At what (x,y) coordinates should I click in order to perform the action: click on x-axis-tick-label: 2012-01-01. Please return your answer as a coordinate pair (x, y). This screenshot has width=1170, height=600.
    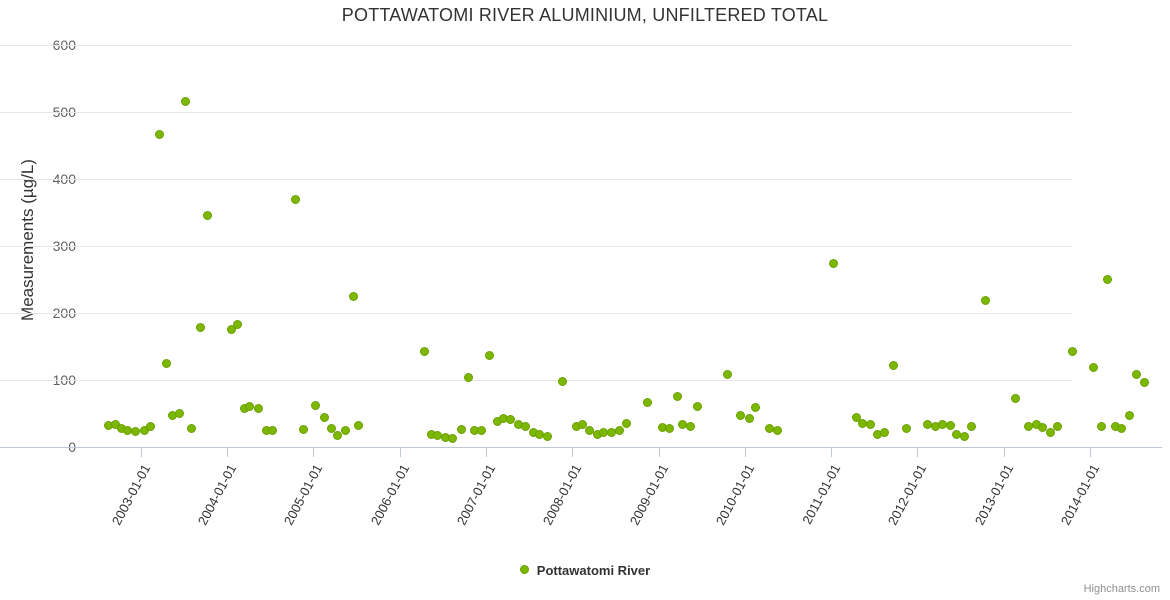
    Looking at the image, I should click on (907, 494).